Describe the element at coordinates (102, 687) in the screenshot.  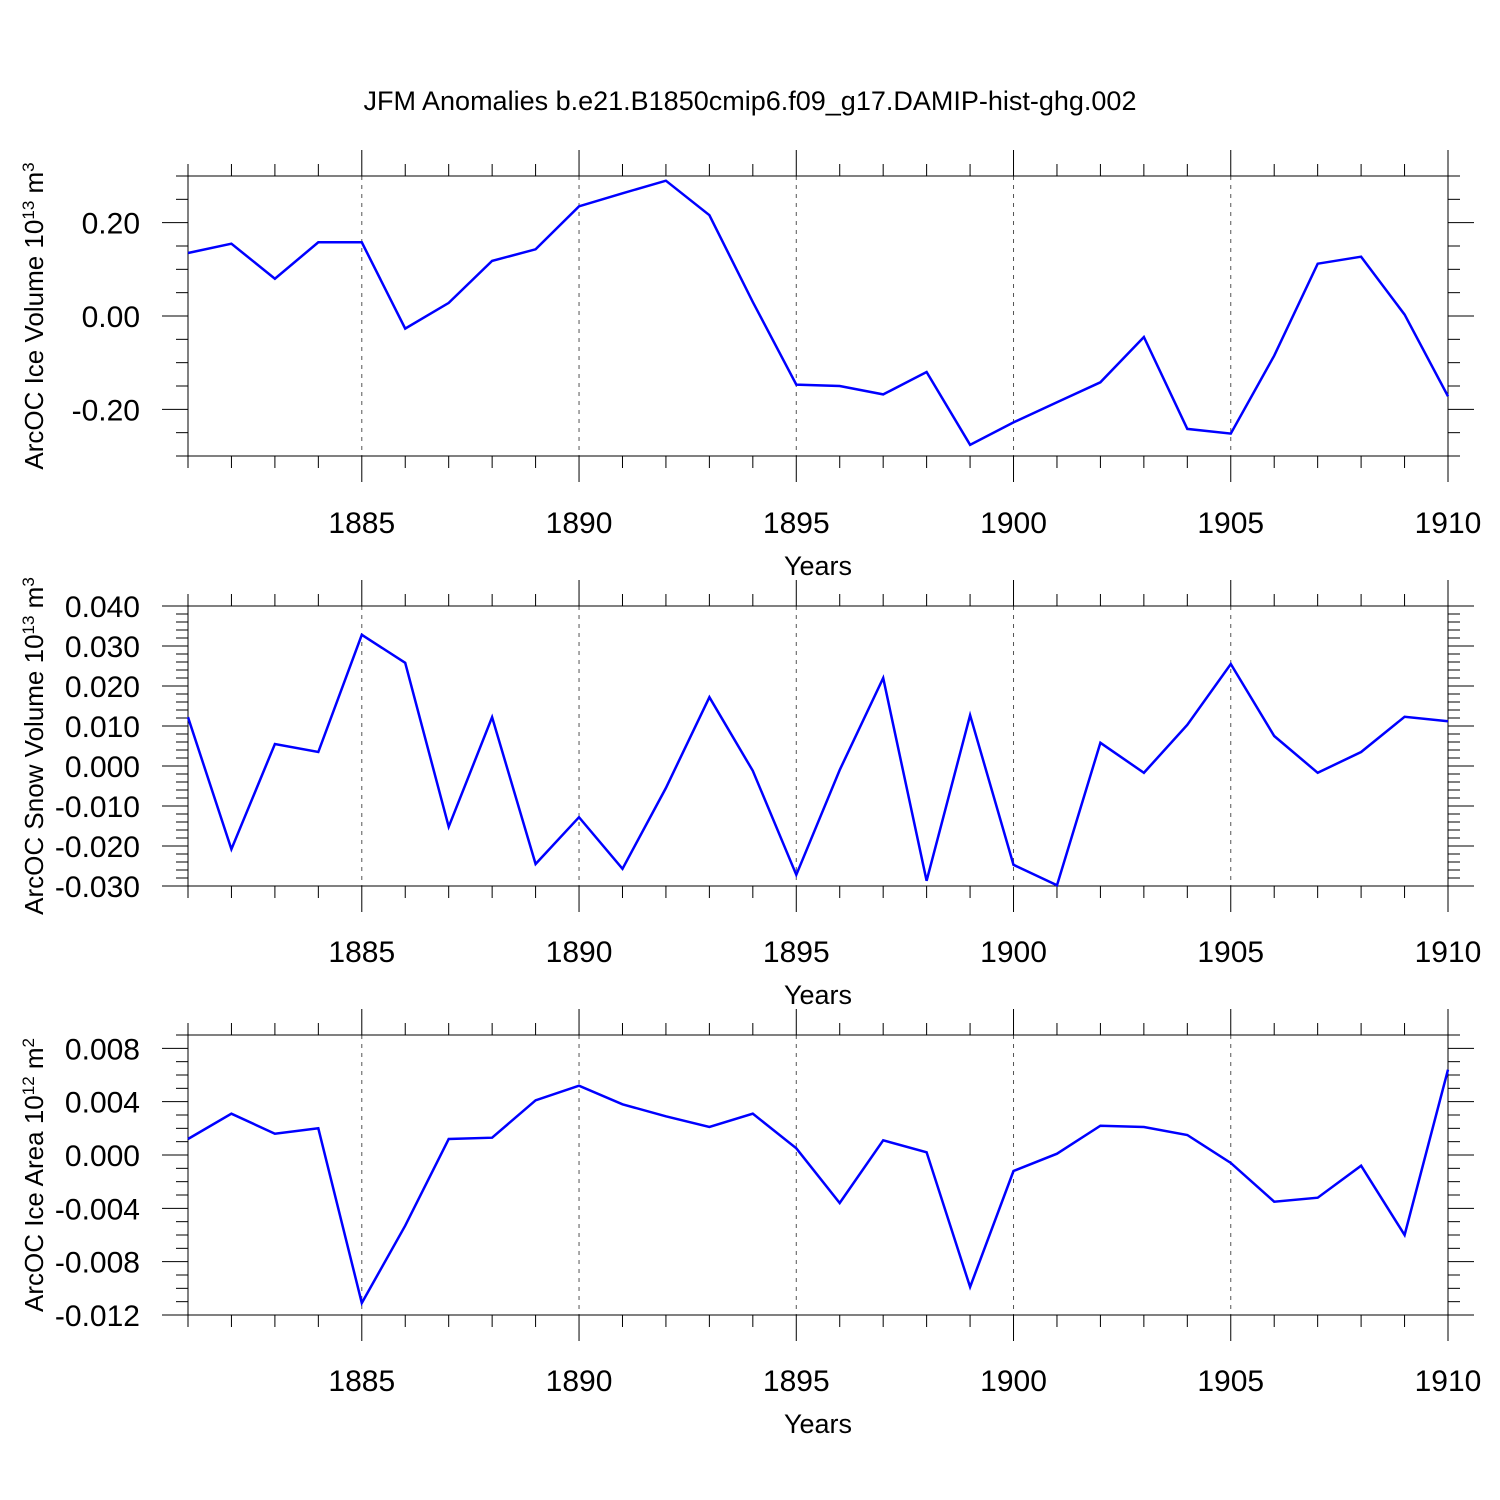
I see `y-tick-label: 0.020` at that location.